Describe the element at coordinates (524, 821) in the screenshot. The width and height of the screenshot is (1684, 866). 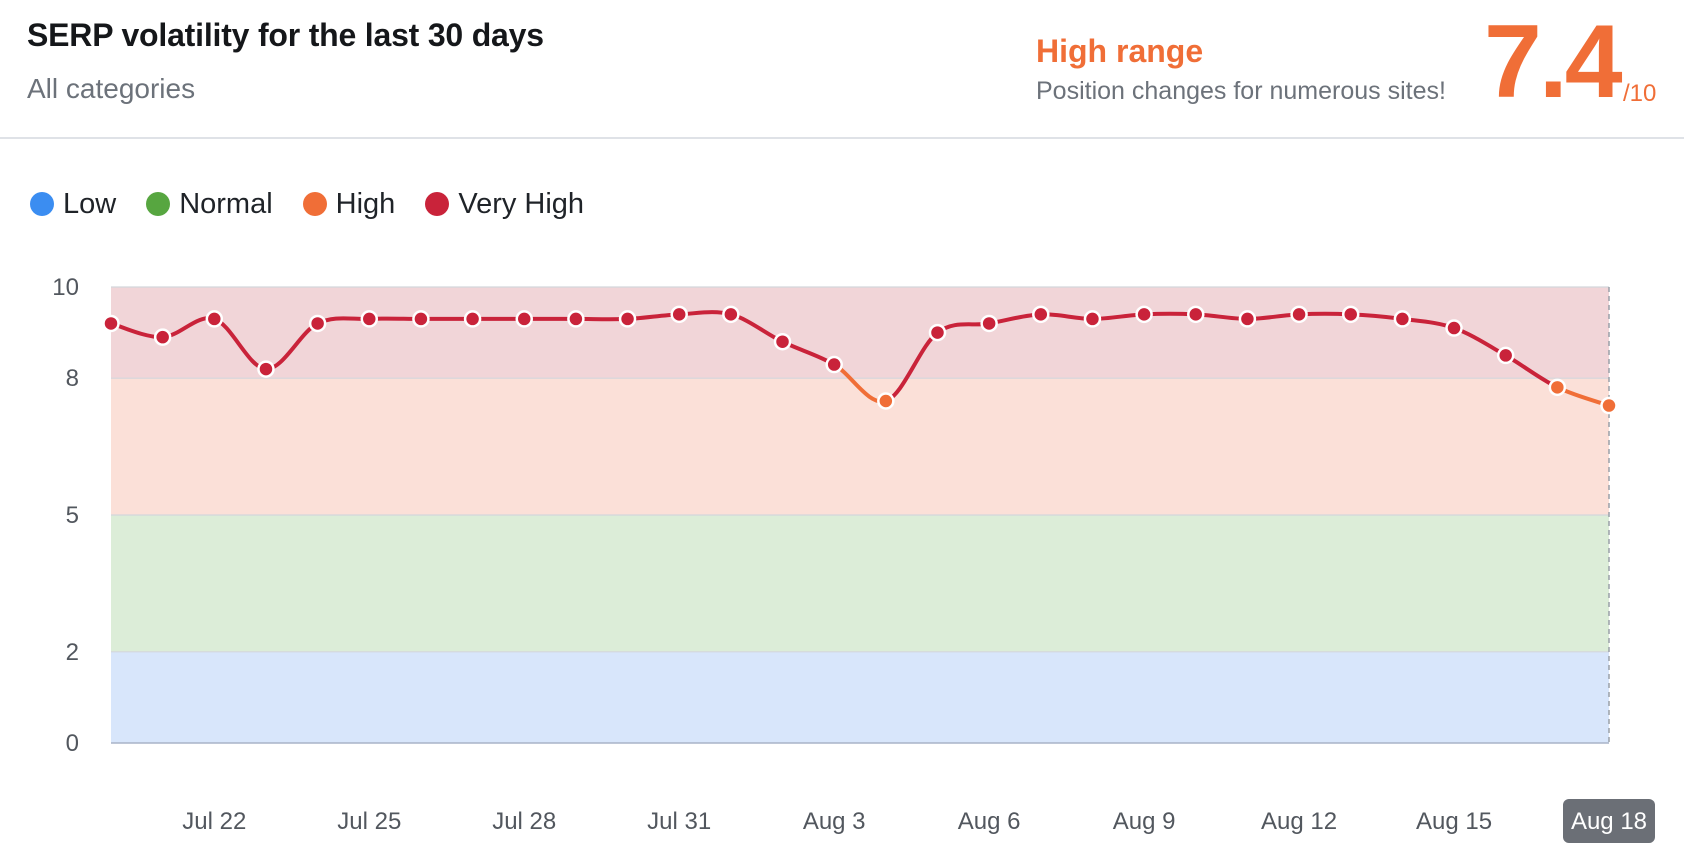
I see `x-tick-label: Jul 28` at that location.